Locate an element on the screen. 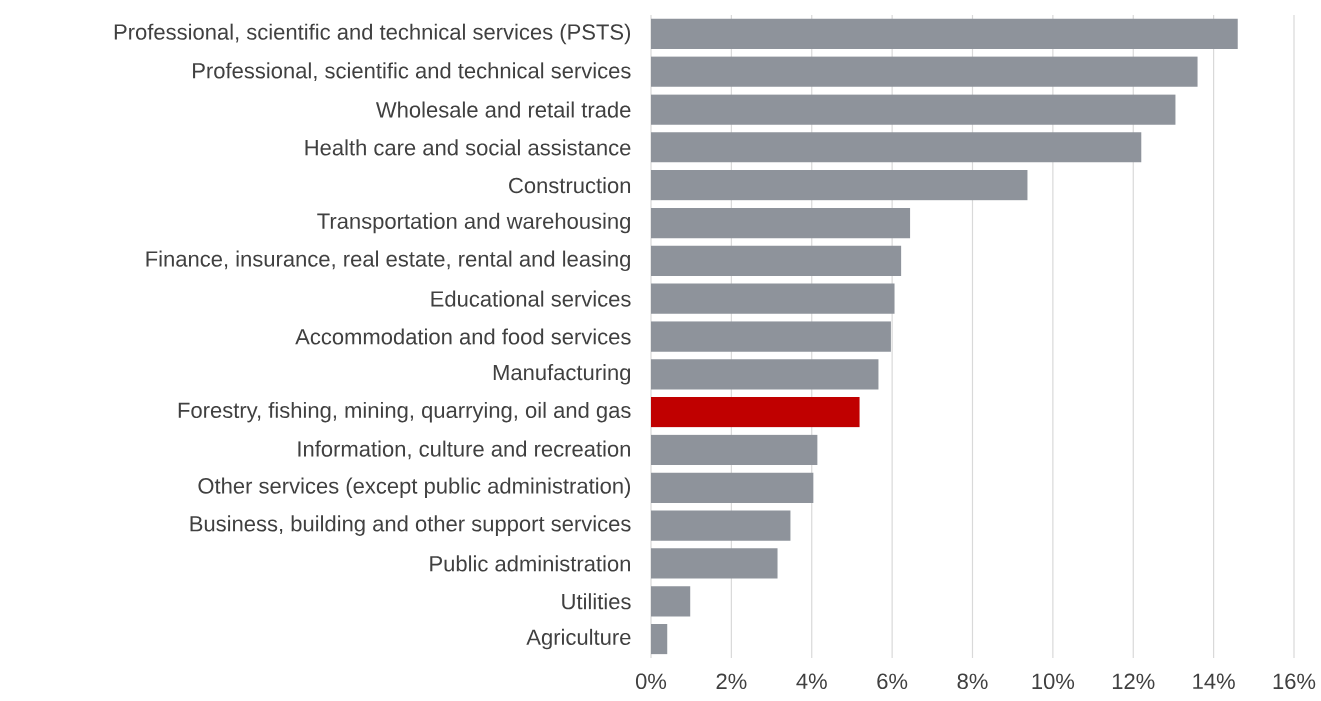 This screenshot has width=1321, height=701. x-tick-label: 2% is located at coordinates (731, 681).